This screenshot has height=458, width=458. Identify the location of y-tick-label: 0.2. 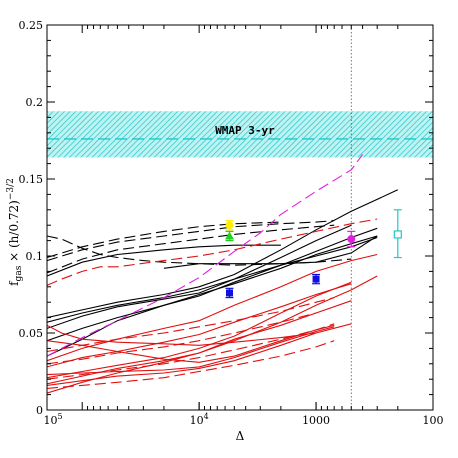
(35, 102).